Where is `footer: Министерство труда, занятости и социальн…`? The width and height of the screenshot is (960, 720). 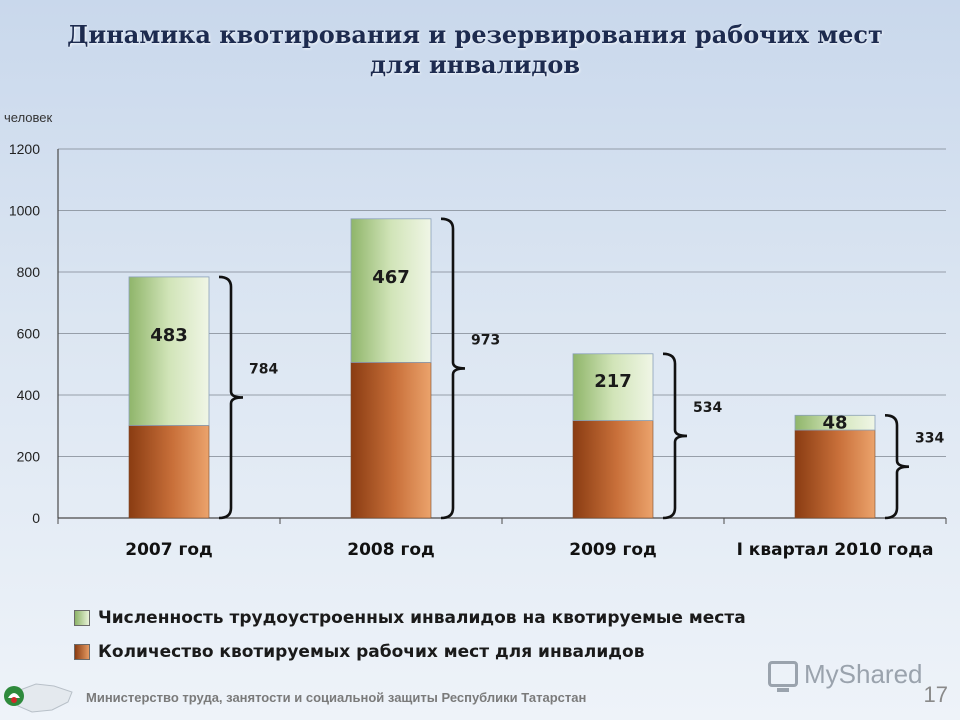 footer: Министерство труда, занятости и социальн… is located at coordinates (480, 698).